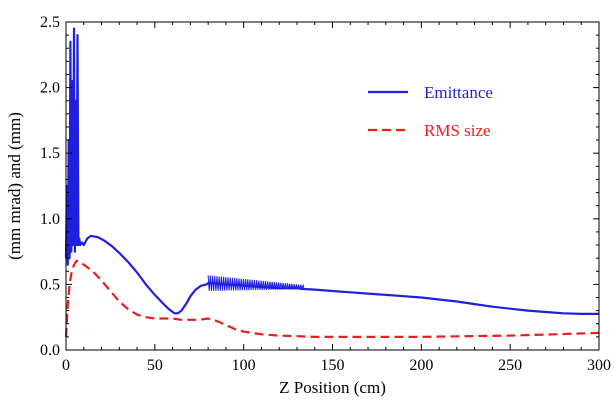 This screenshot has width=615, height=401. I want to click on legend: Emittance RMS size, so click(430, 111).